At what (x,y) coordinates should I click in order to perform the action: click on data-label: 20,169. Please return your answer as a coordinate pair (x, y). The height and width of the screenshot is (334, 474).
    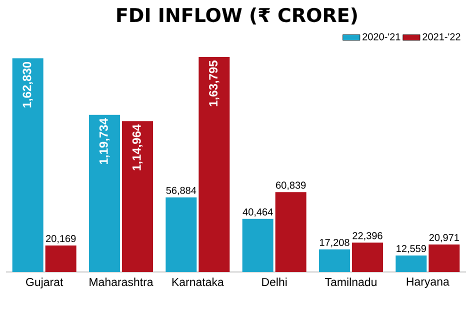
    Looking at the image, I should click on (61, 239).